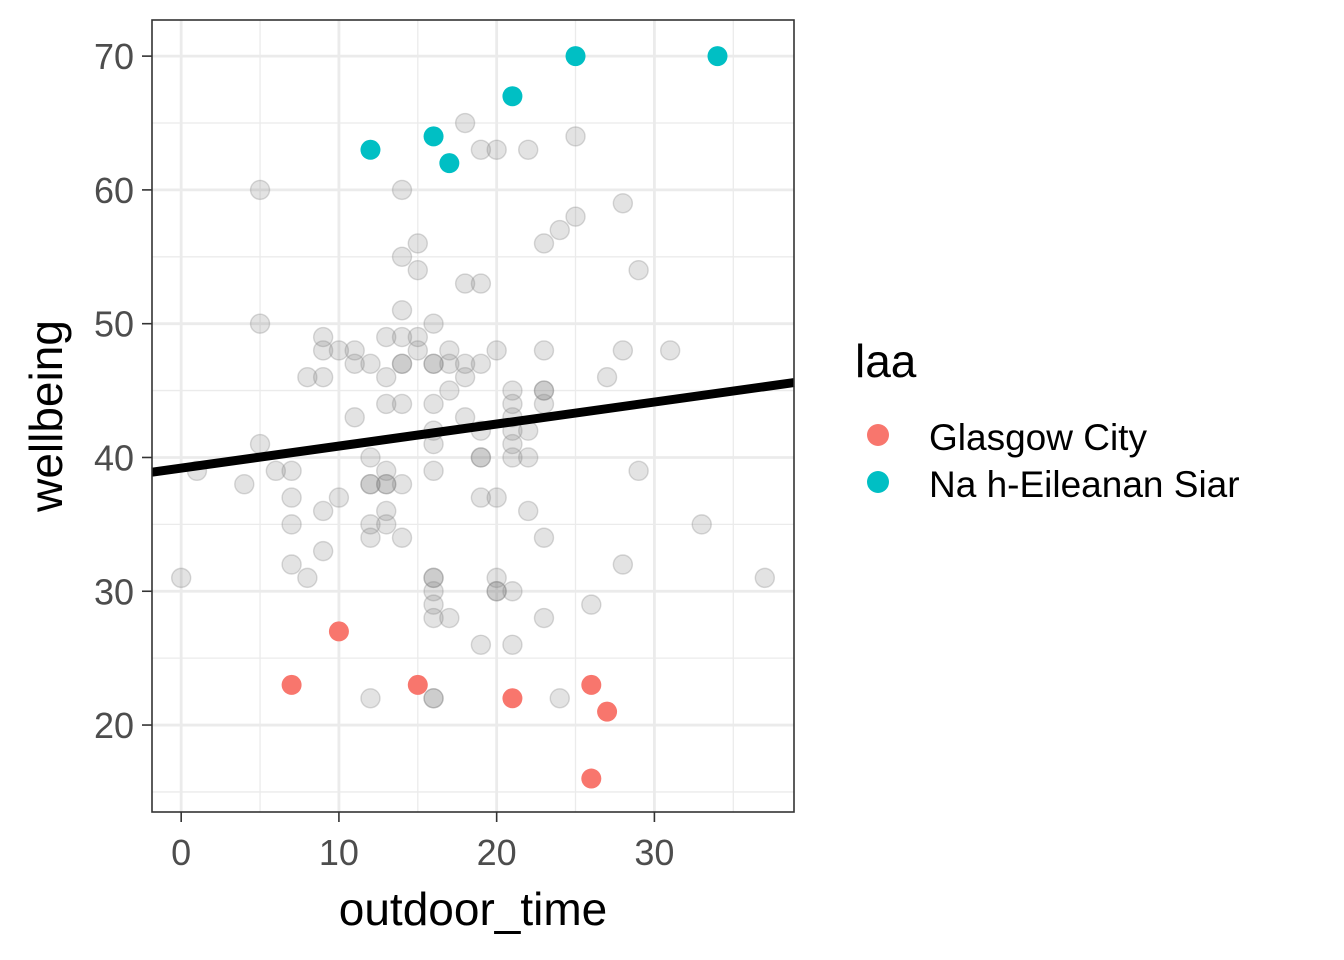  What do you see at coordinates (181, 852) in the screenshot?
I see `x-tick-label: 0` at bounding box center [181, 852].